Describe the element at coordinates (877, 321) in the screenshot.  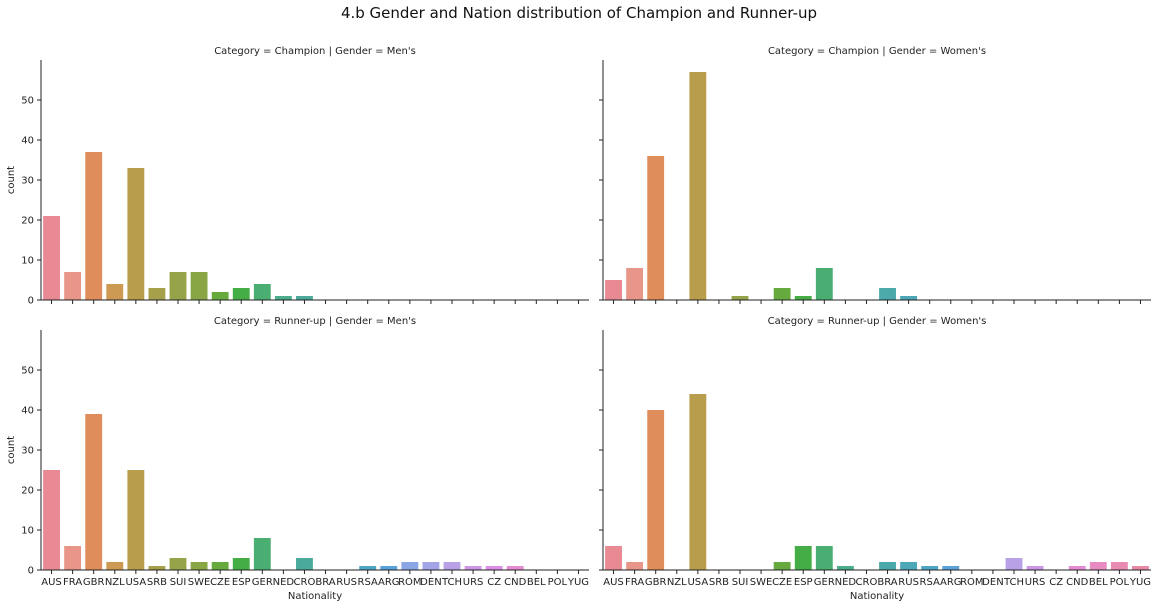
I see `panel-title: Category = Runner-up | Gender = Women's` at that location.